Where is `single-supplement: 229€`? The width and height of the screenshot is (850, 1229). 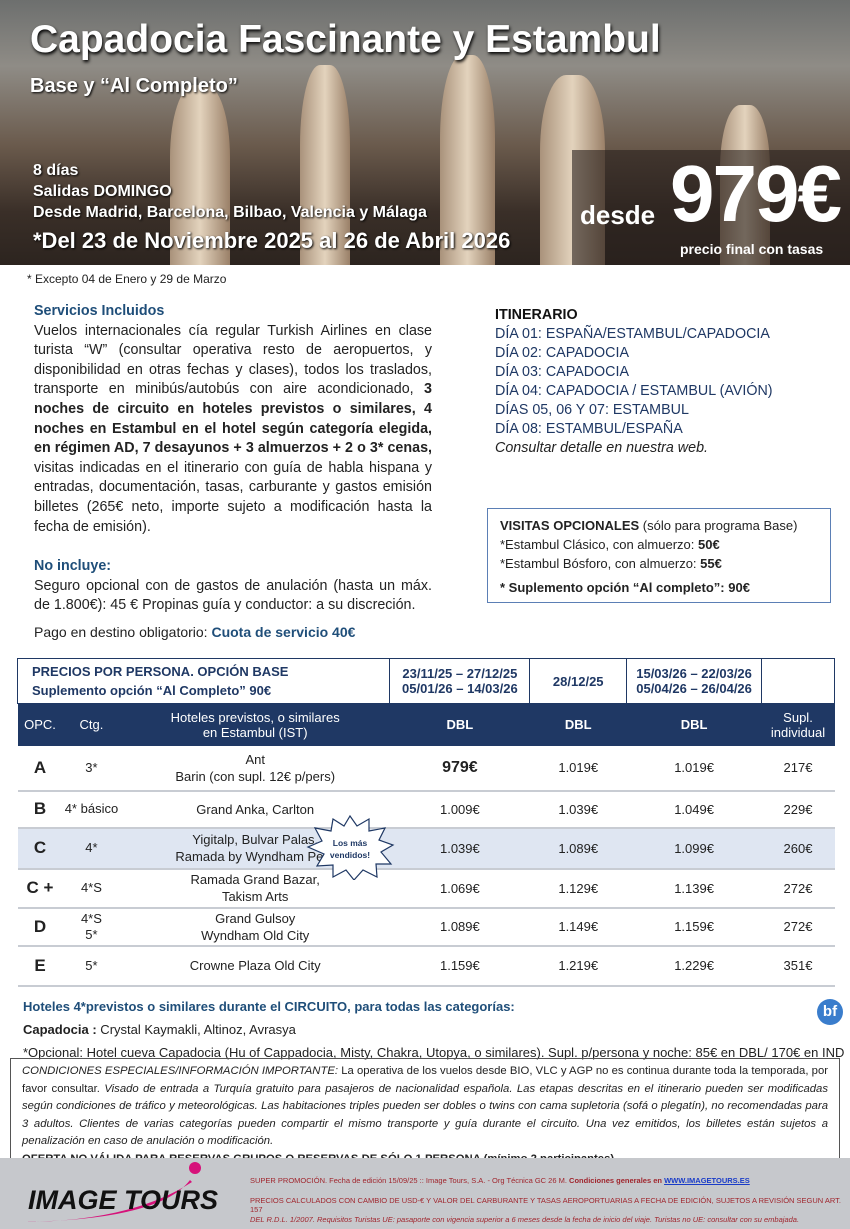 single-supplement: 229€ is located at coordinates (798, 809).